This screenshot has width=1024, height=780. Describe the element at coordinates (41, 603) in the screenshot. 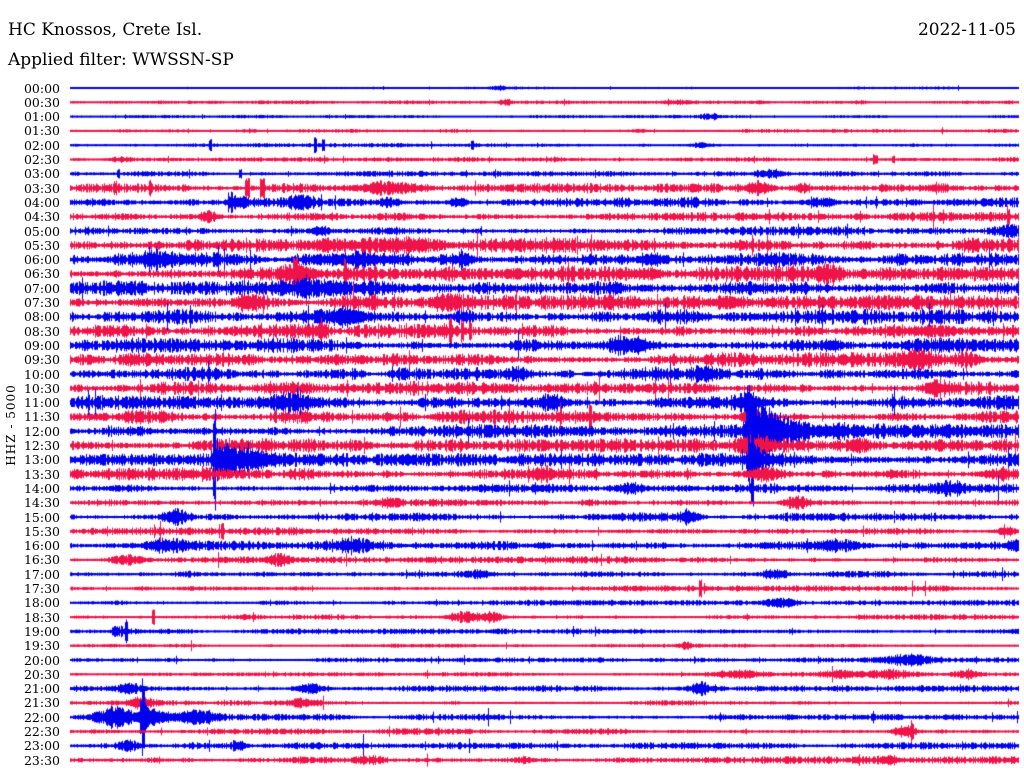

I see `trace-time-label: 18:00` at that location.